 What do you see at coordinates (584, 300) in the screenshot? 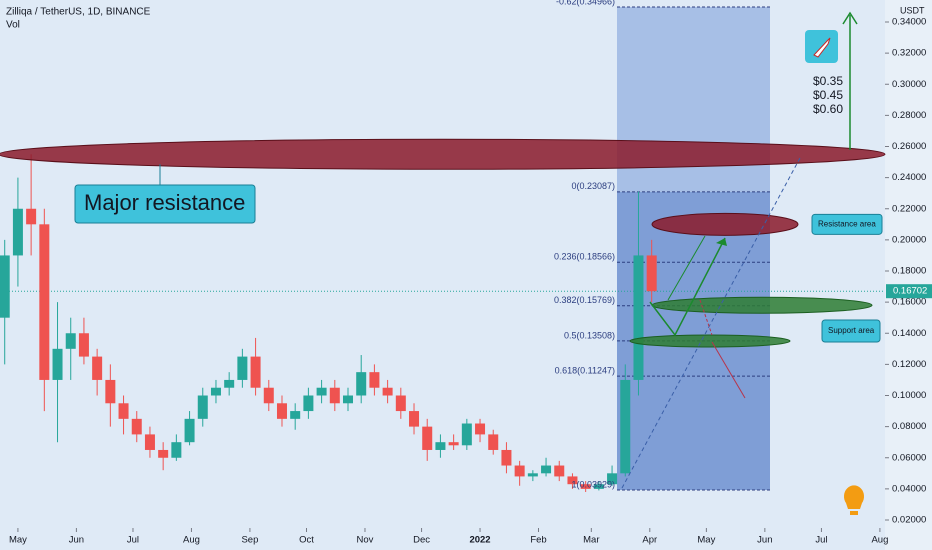
I see `fib-label: 0.382(0.15769)` at bounding box center [584, 300].